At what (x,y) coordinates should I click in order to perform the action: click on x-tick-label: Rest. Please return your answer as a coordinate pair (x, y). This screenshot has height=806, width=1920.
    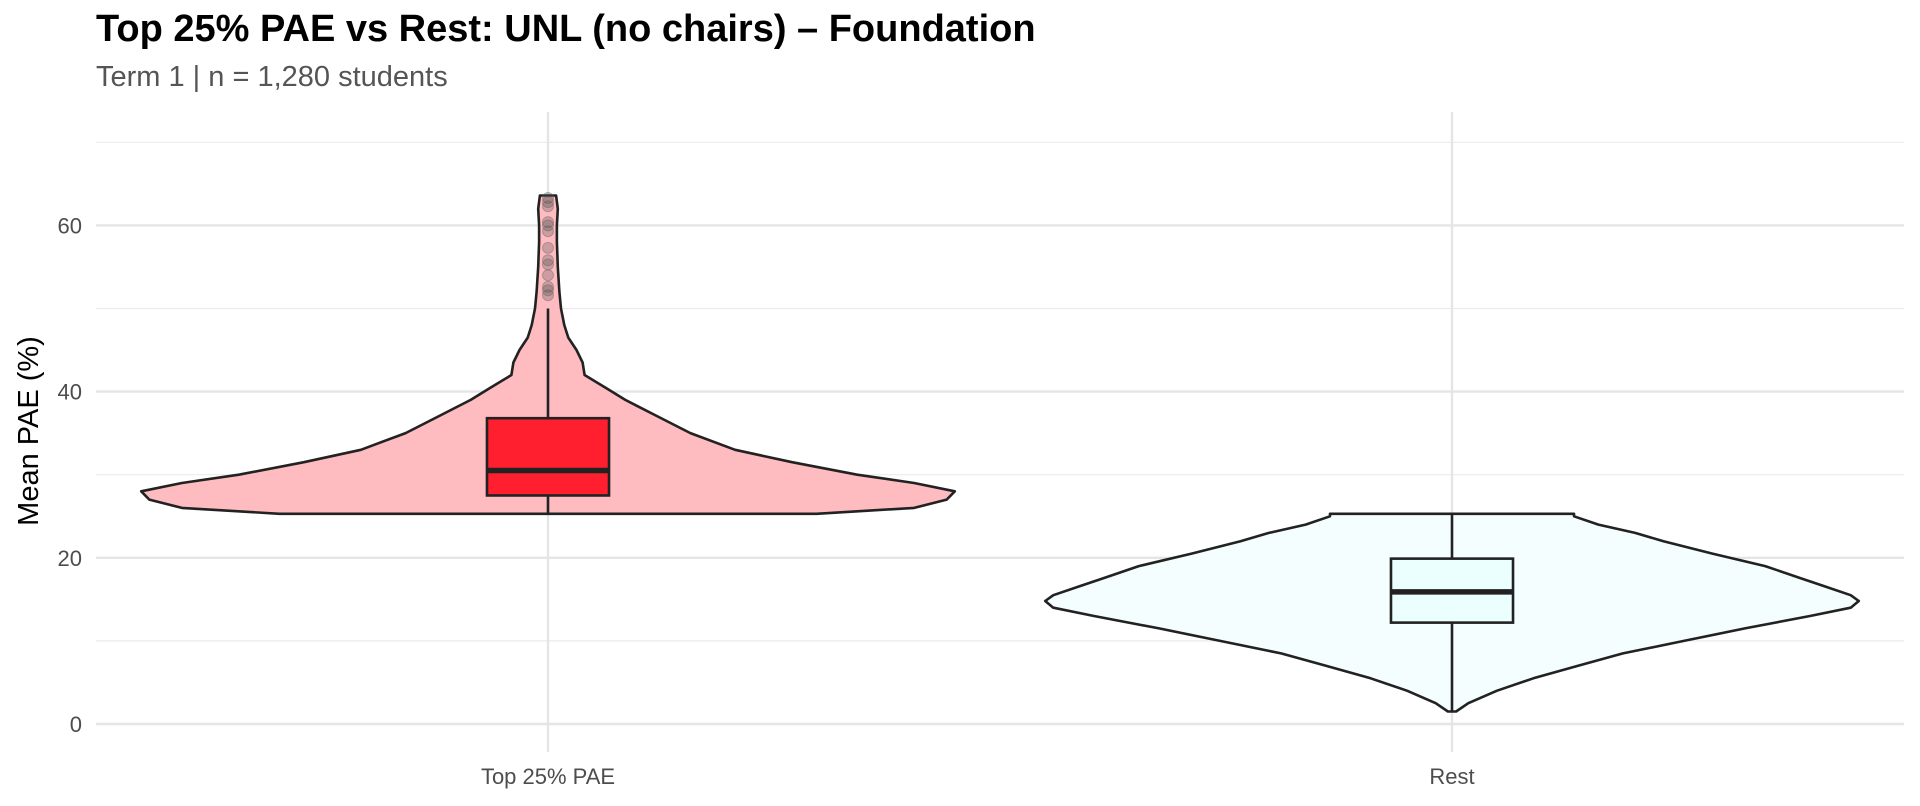
    Looking at the image, I should click on (1451, 776).